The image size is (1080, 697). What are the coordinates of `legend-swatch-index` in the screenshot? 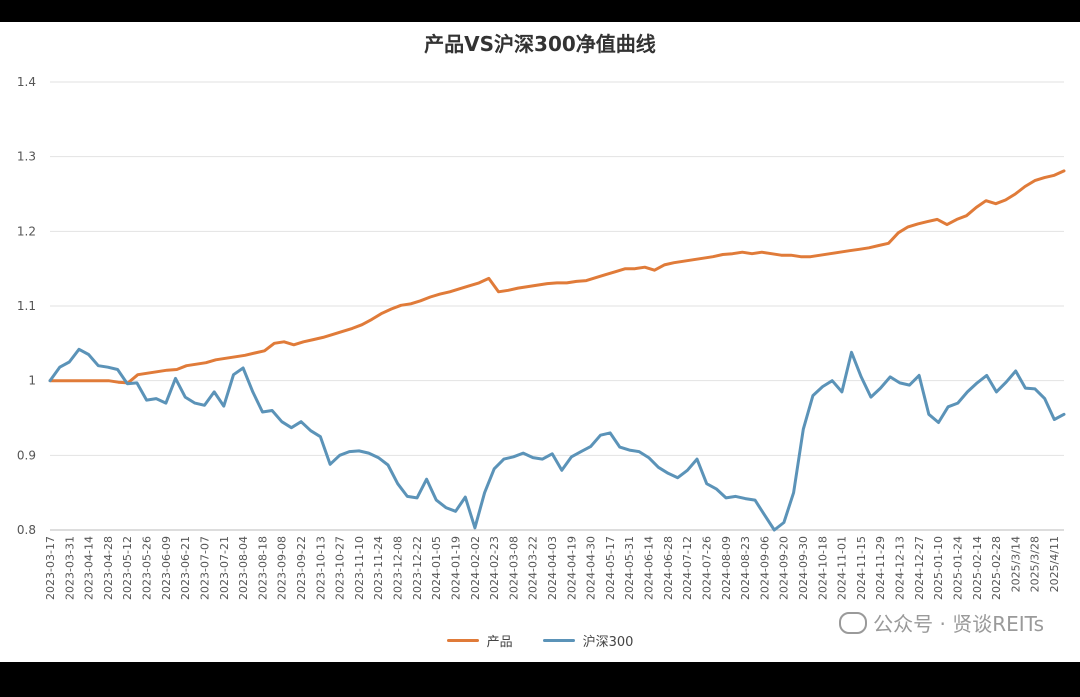 It's located at (558, 640).